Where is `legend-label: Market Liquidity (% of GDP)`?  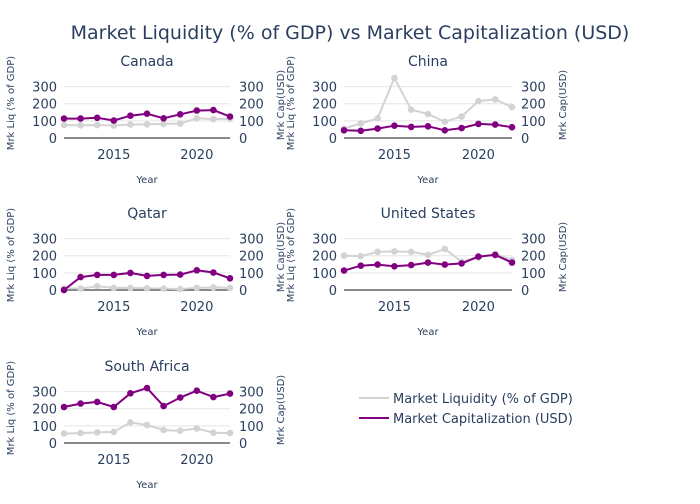 legend-label: Market Liquidity (% of GDP) is located at coordinates (483, 399).